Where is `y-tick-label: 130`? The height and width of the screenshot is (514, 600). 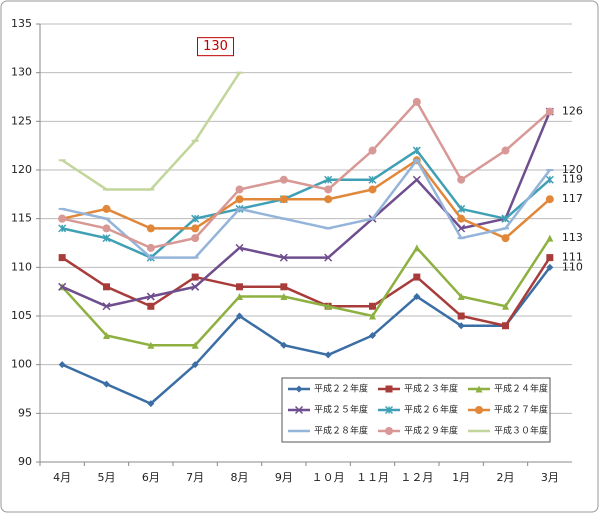 y-tick-label: 130 is located at coordinates (21, 72).